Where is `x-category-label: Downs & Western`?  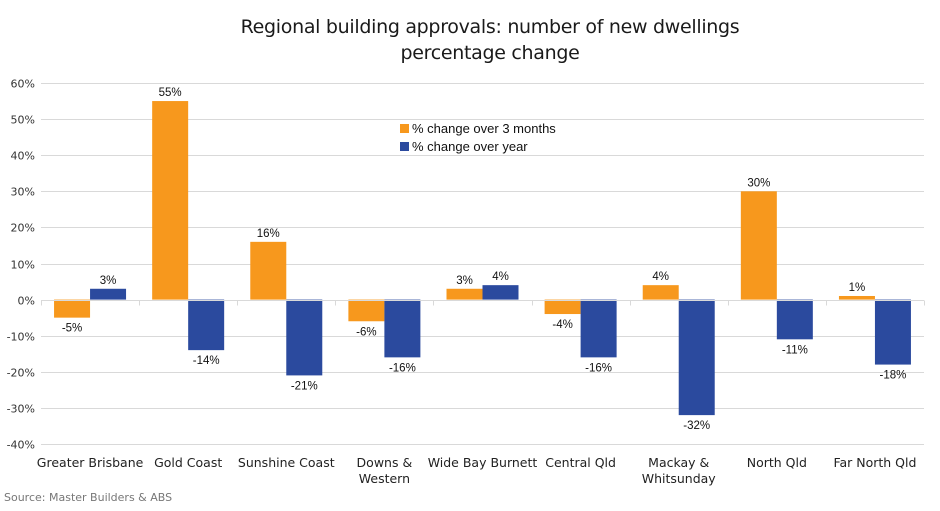
x-category-label: Downs & Western is located at coordinates (385, 470).